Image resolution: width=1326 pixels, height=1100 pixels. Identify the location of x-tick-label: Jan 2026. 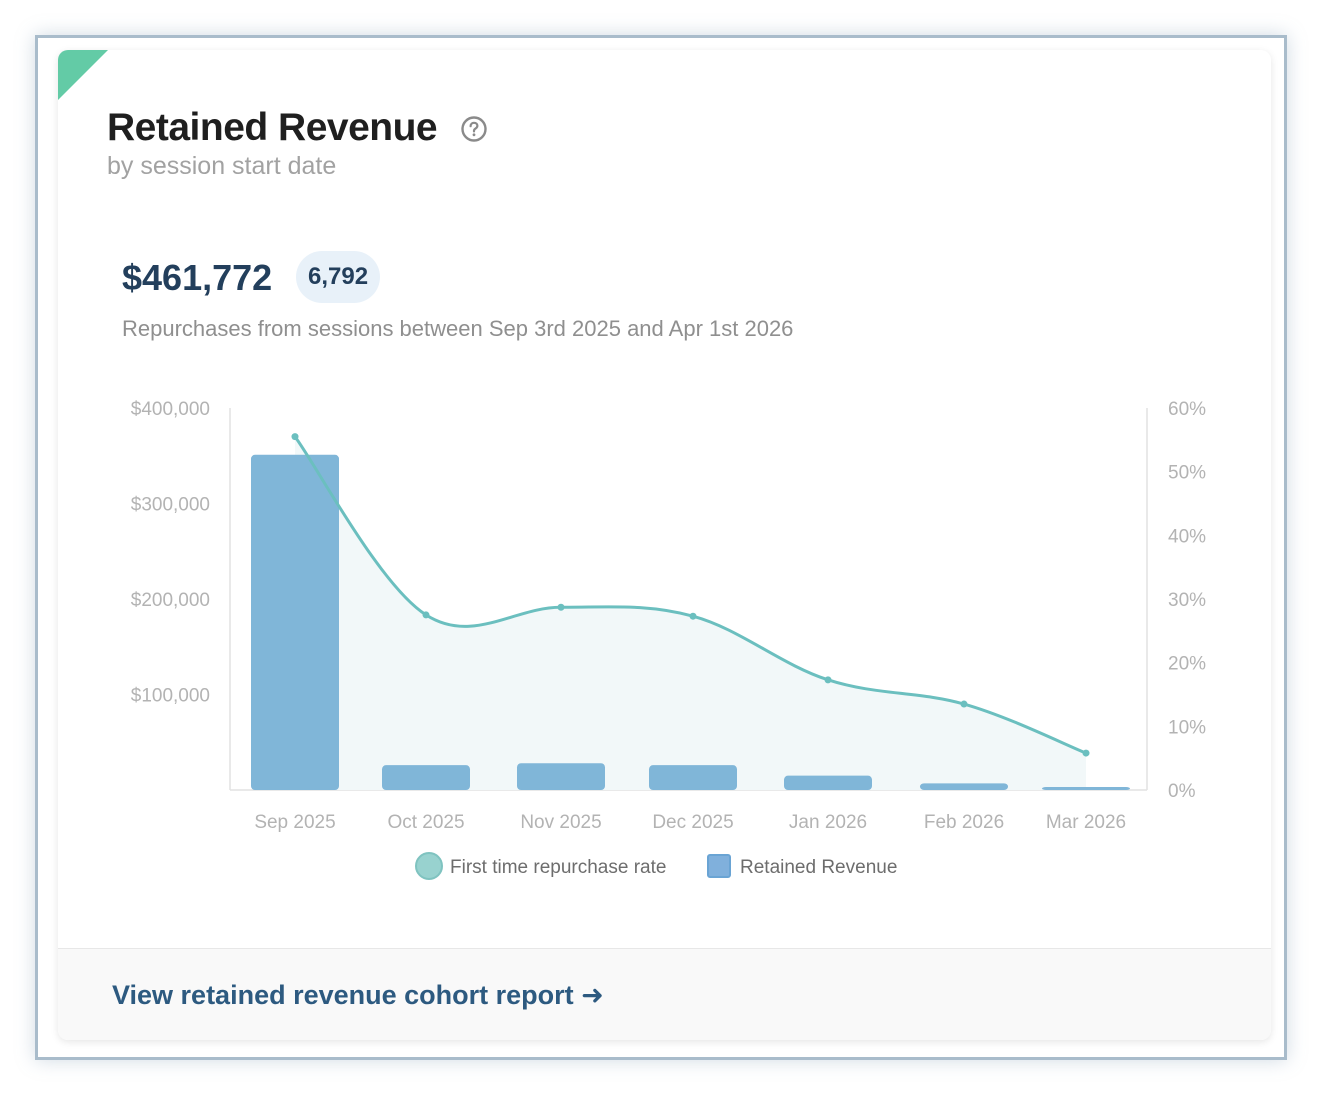
(828, 822).